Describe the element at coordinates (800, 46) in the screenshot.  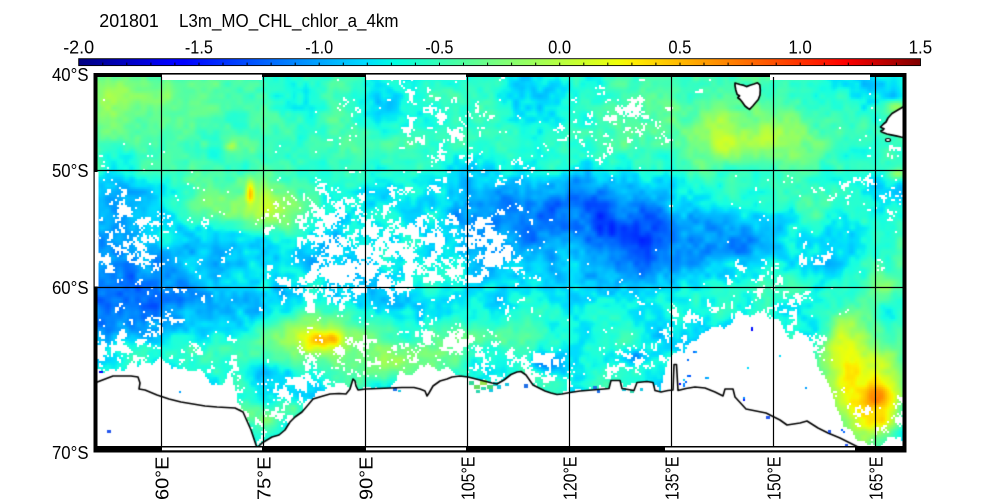
I see `svg-text: 1.0` at that location.